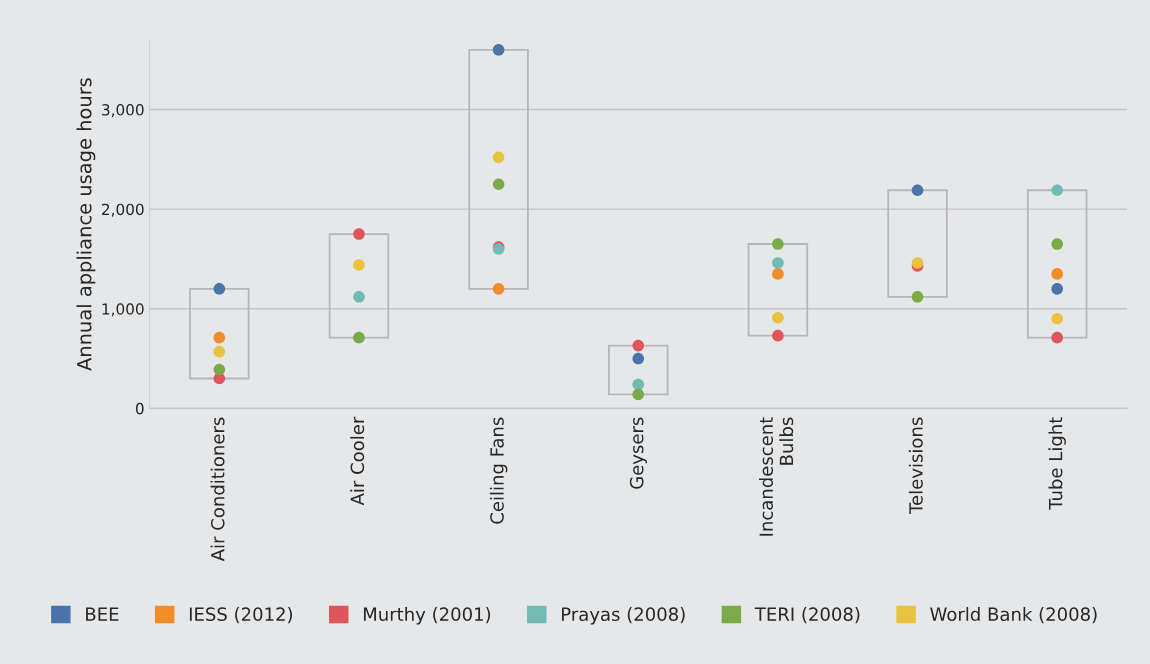  Describe the element at coordinates (102, 614) in the screenshot. I see `legend-label: BEE` at that location.